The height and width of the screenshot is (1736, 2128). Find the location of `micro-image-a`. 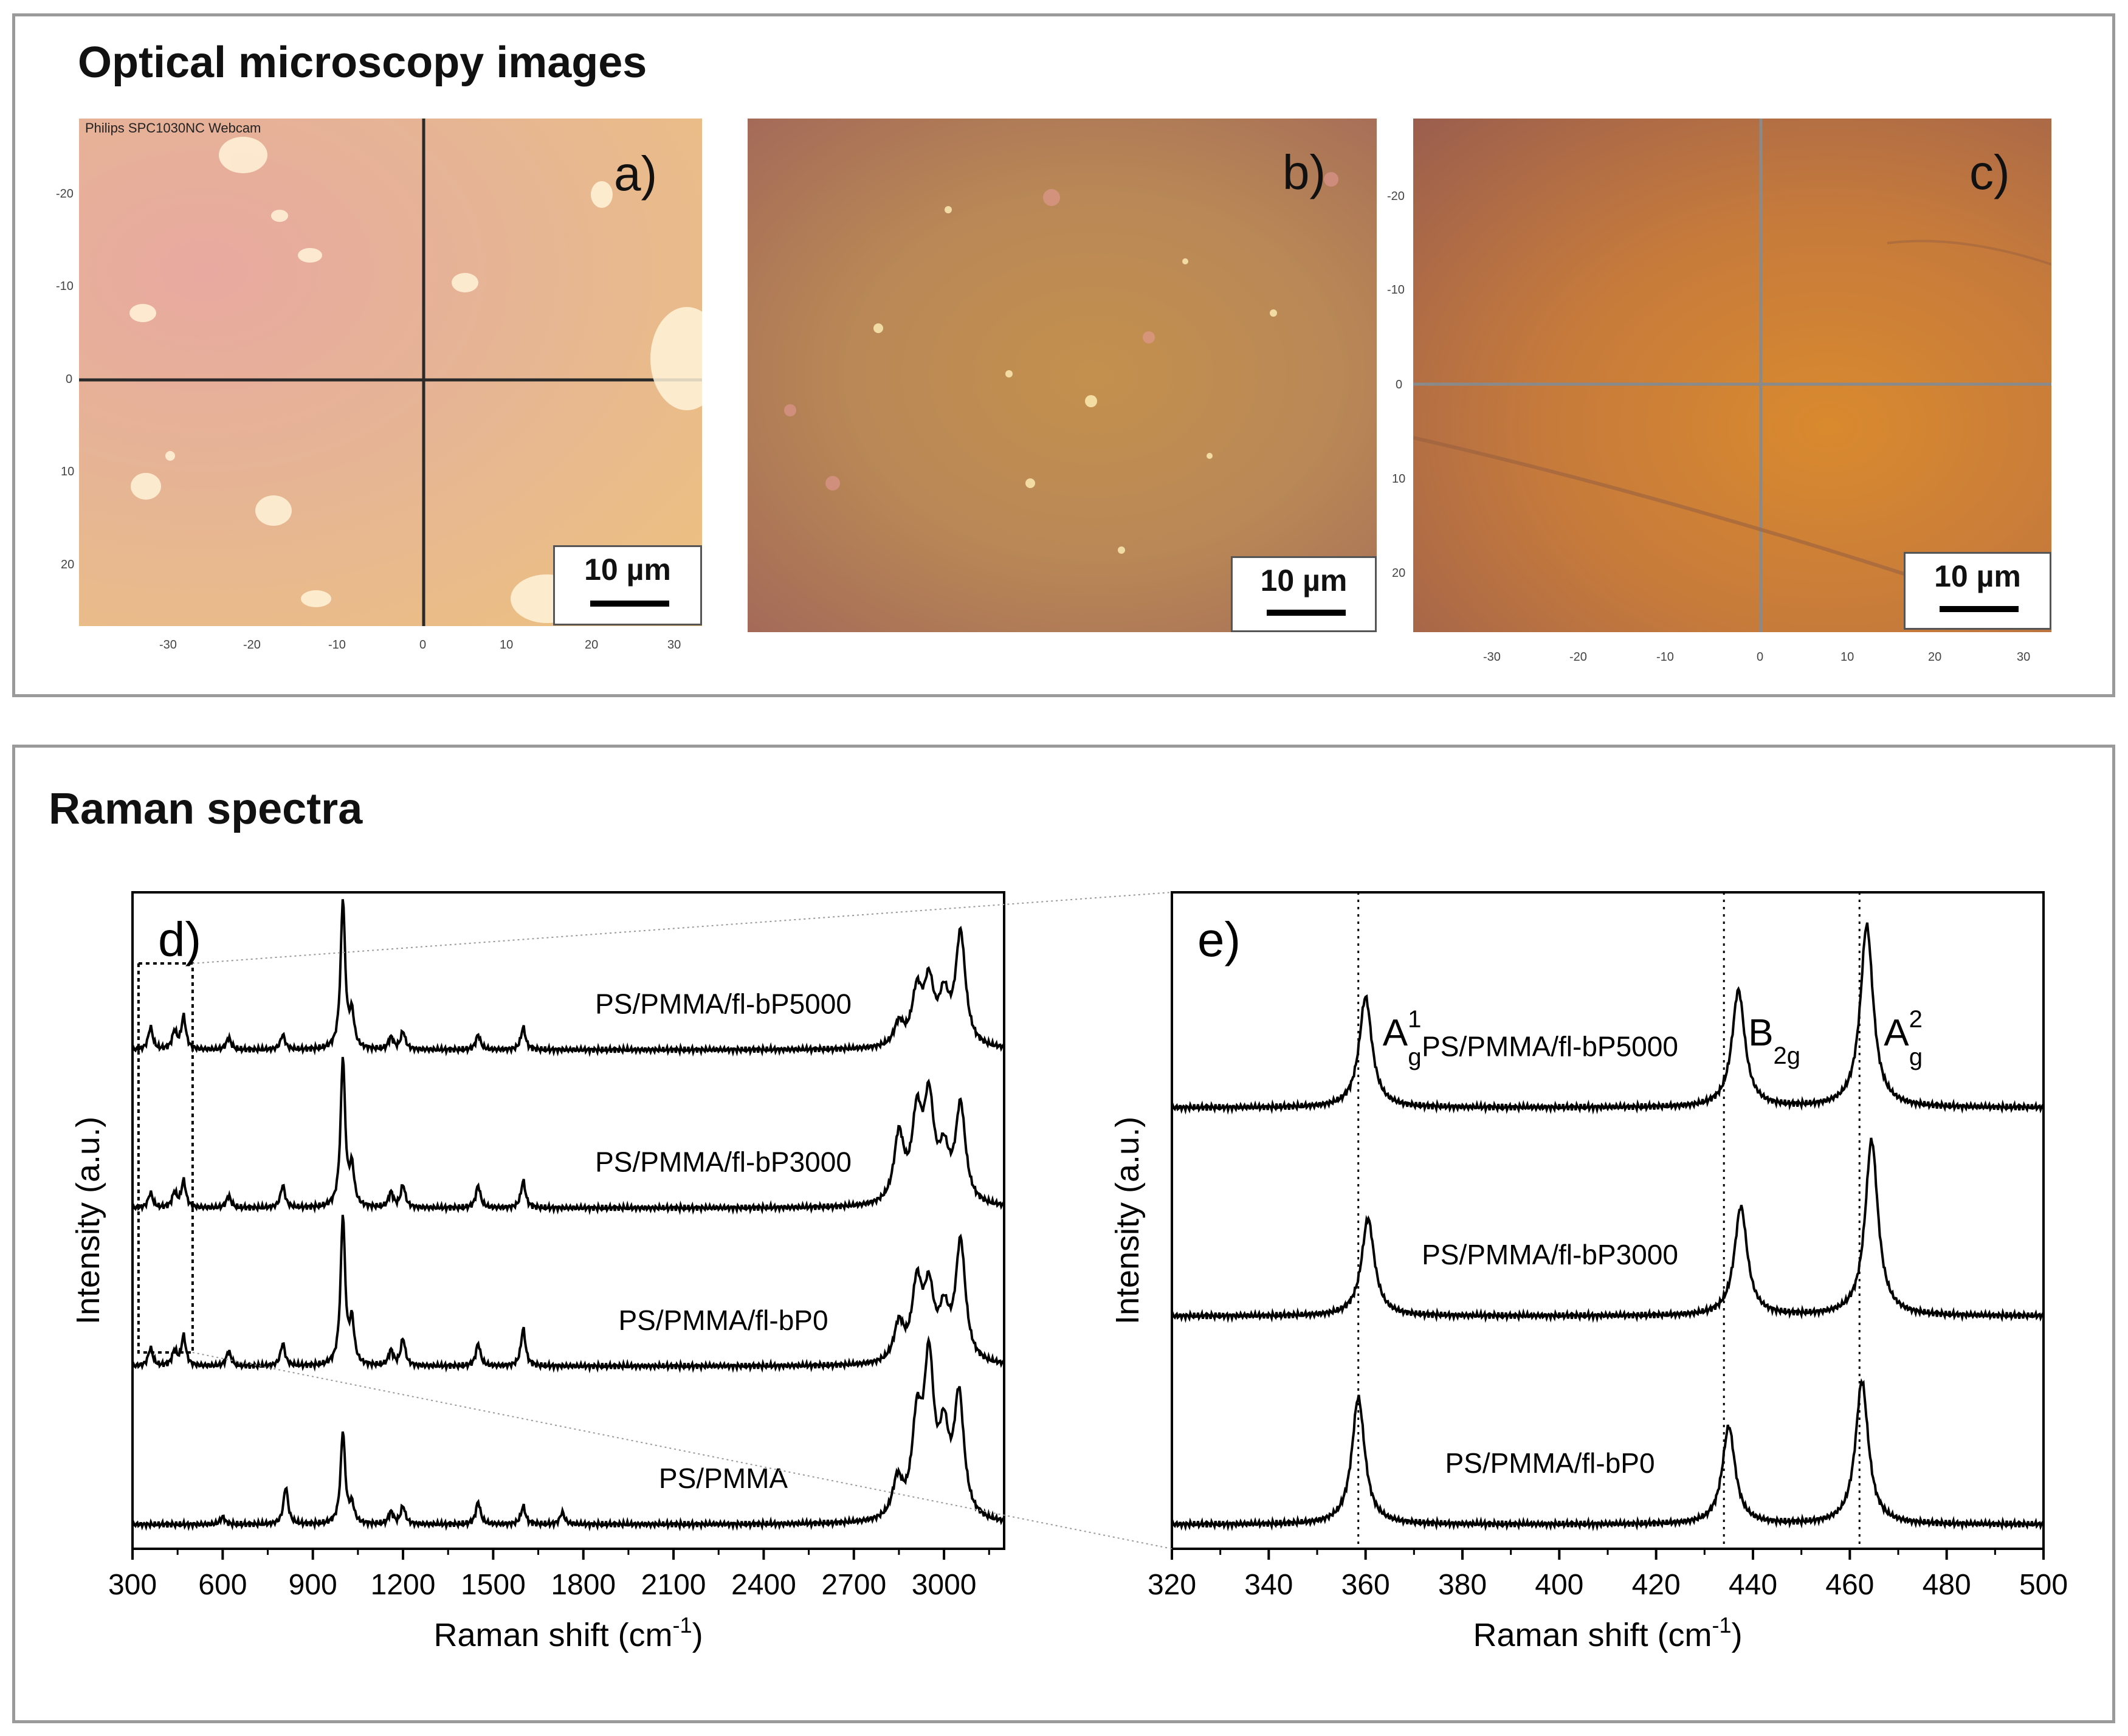

micro-image-a is located at coordinates (390, 372).